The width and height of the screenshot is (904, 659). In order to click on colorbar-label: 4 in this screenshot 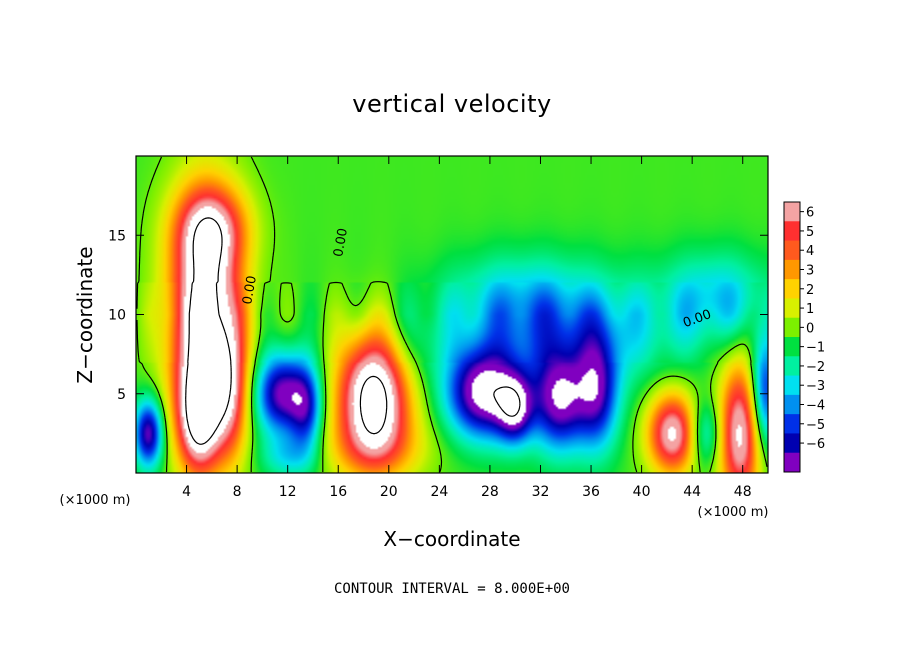, I will do `click(810, 251)`.